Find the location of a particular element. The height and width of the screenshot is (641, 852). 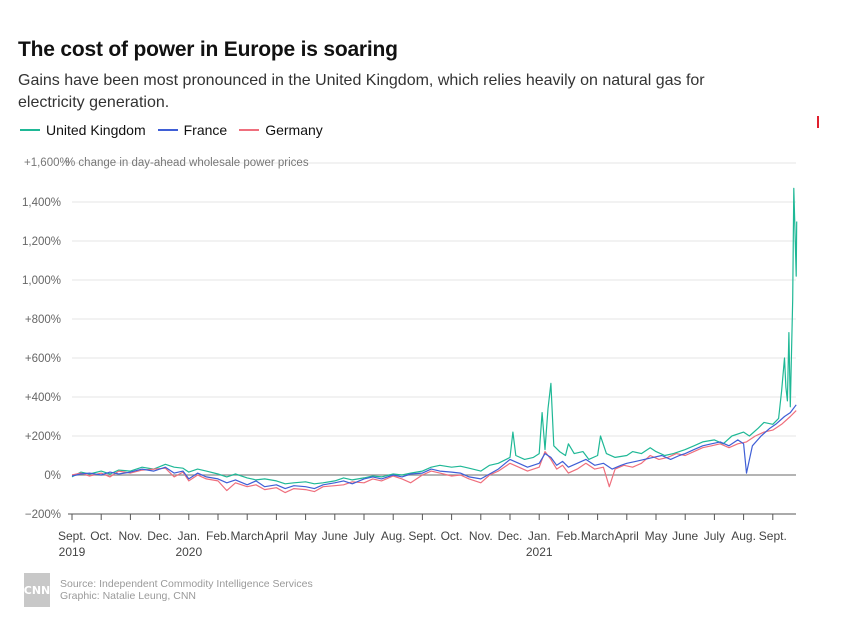

x-year-label: 2020 is located at coordinates (188, 552).